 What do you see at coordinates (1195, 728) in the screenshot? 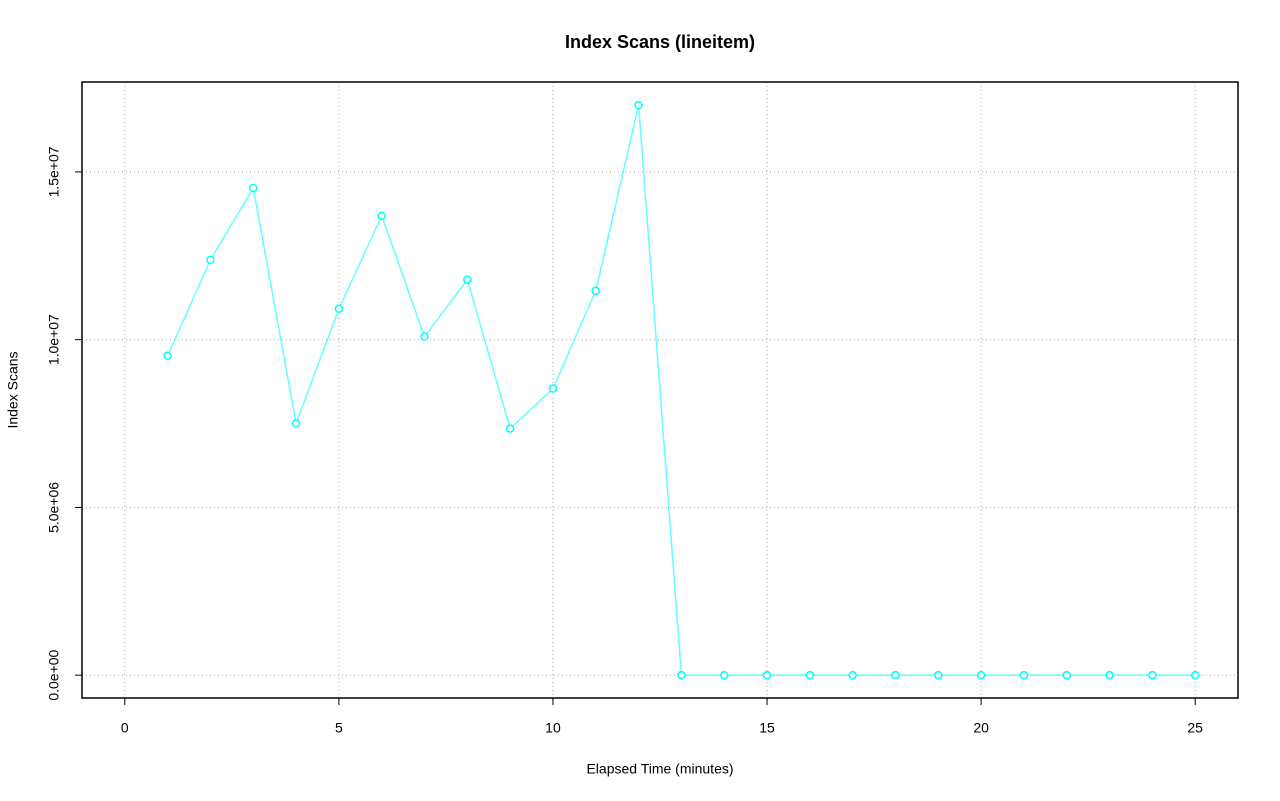
I see `x-tick-label: 25` at bounding box center [1195, 728].